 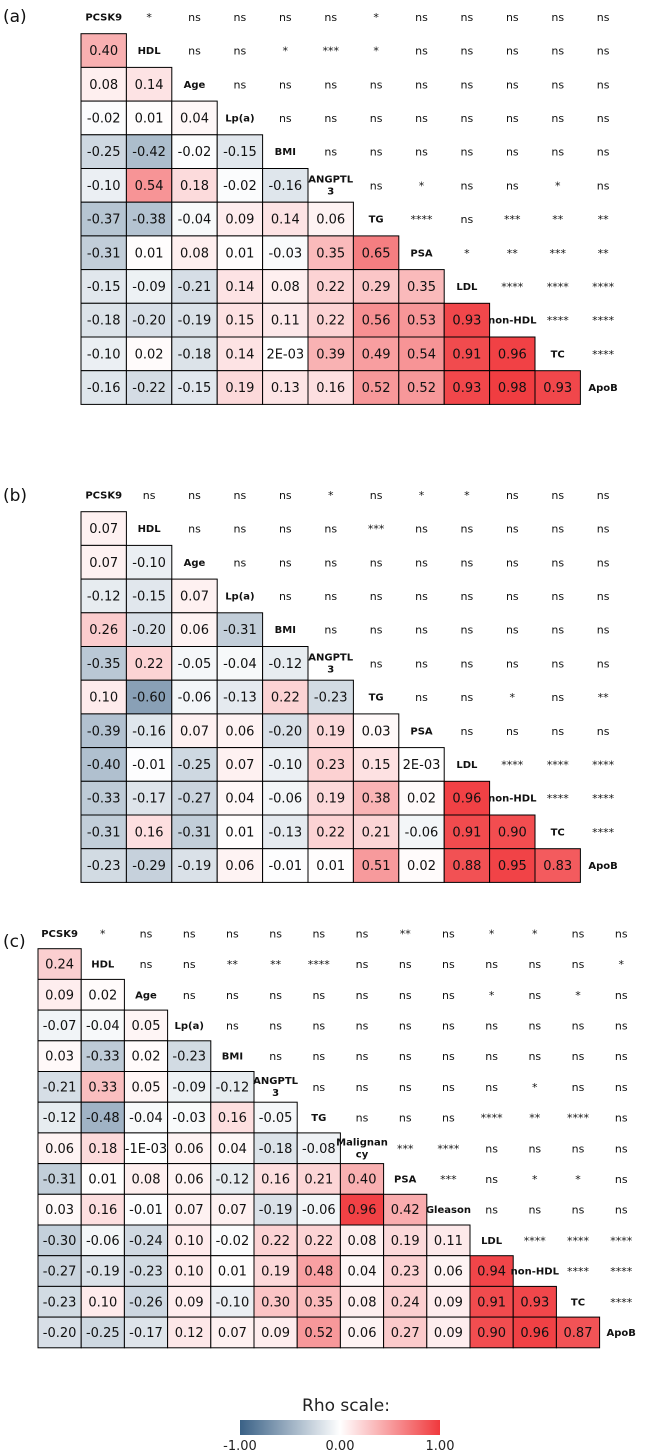 I want to click on variable-header: ApoB, so click(x=602, y=388).